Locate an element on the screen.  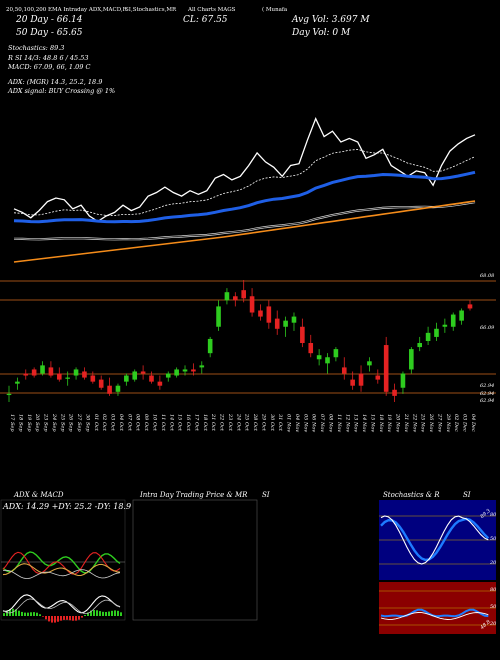
date-label: 24 Sep is located at coordinates (54, 422).